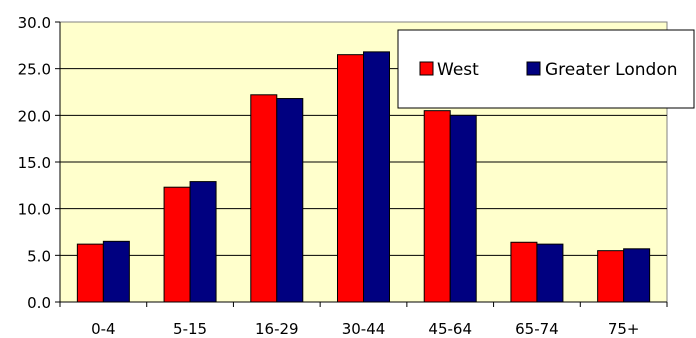  Describe the element at coordinates (624, 329) in the screenshot. I see `x-tick-label: 75+` at that location.